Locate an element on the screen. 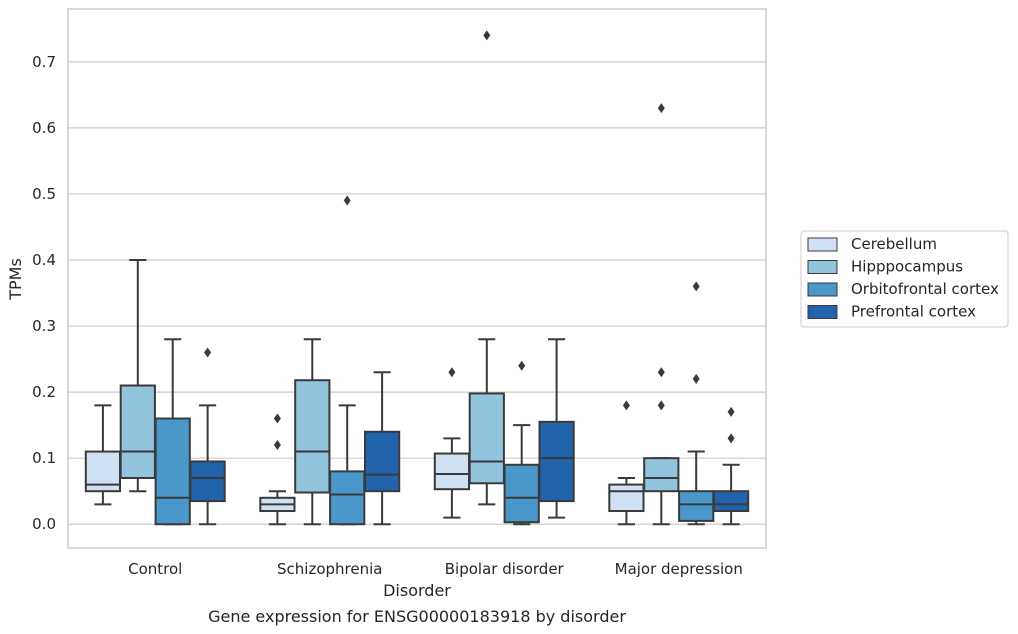 This screenshot has width=1018, height=634. x-tick-label: Control is located at coordinates (155, 569).